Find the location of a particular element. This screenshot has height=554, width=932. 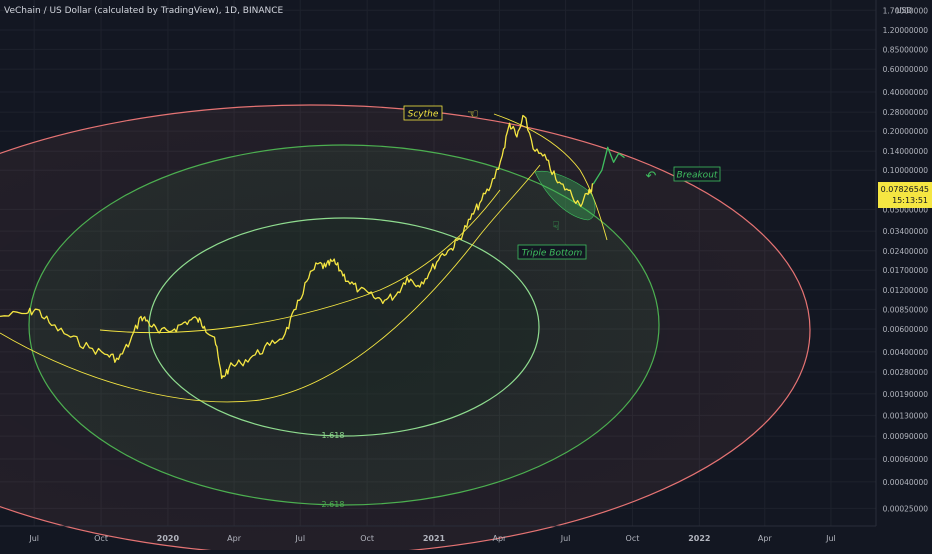

price-tick-label: 0.00600000 is located at coordinates (906, 329).